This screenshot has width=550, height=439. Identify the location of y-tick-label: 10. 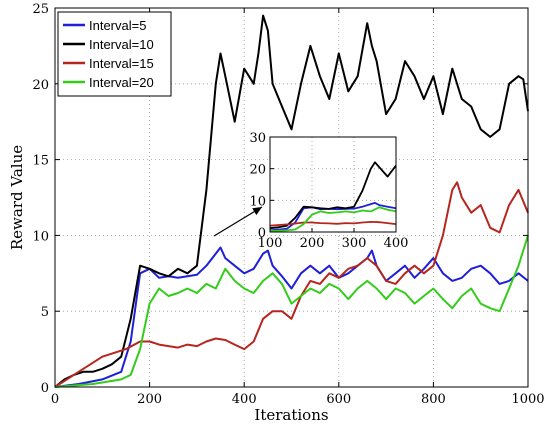
(40, 236).